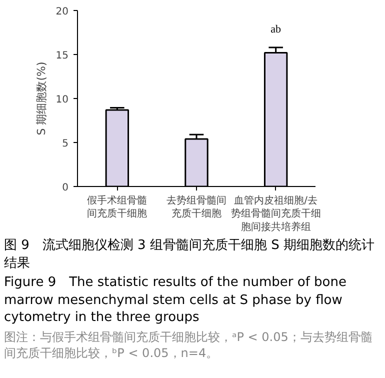  Describe the element at coordinates (62, 56) in the screenshot. I see `y-tick-label: 15` at that location.